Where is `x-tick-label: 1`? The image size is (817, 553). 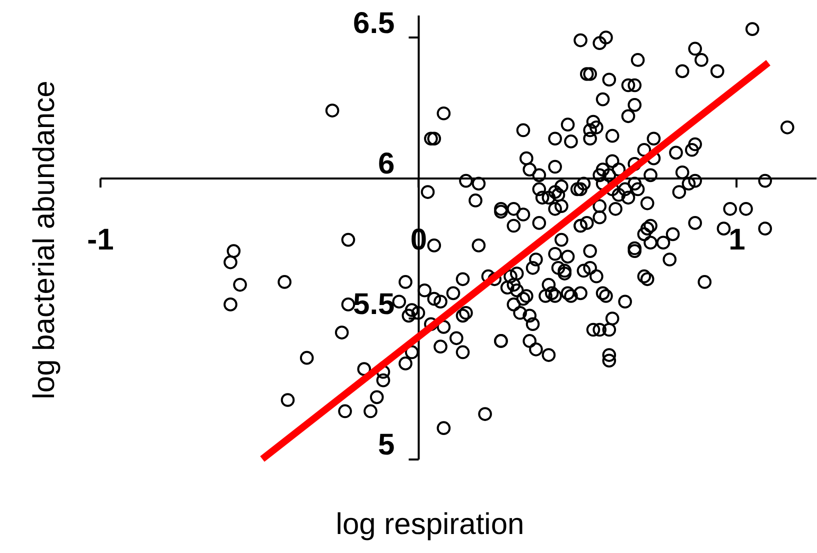
x-tick-label: 1 is located at coordinates (737, 239).